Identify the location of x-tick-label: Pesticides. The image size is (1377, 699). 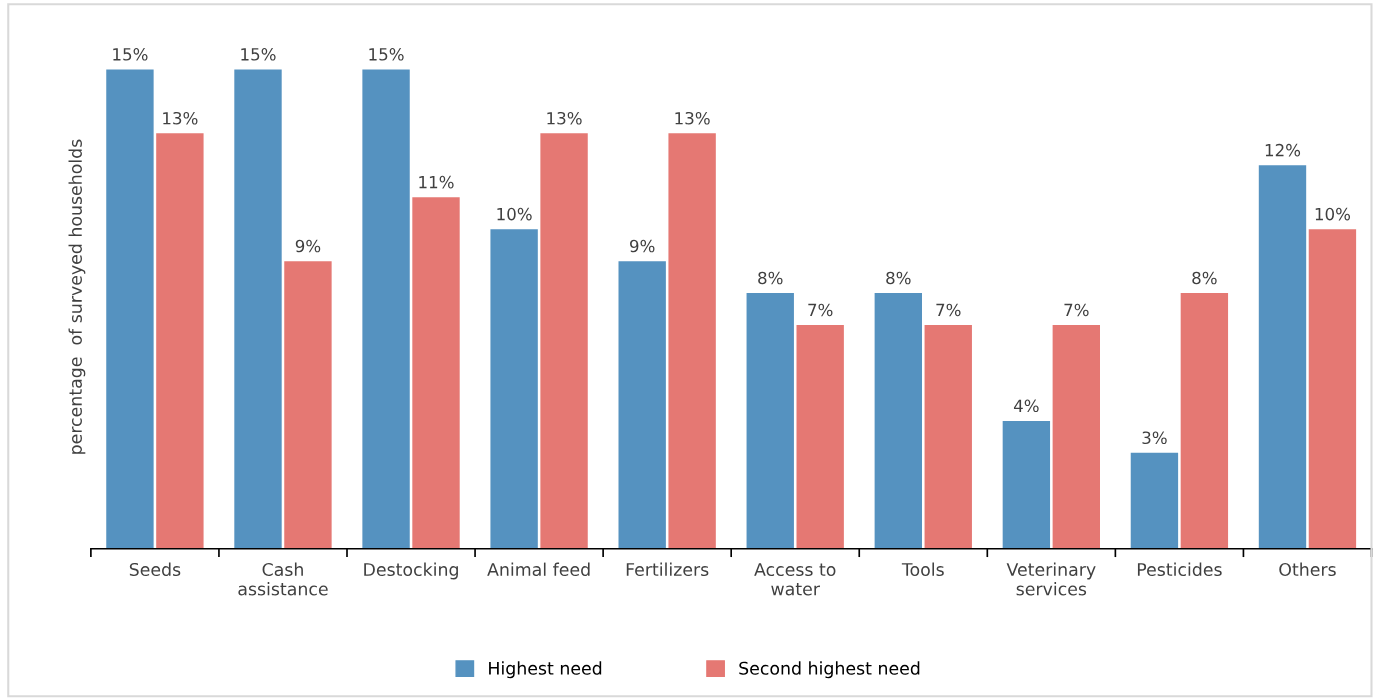
(1179, 569).